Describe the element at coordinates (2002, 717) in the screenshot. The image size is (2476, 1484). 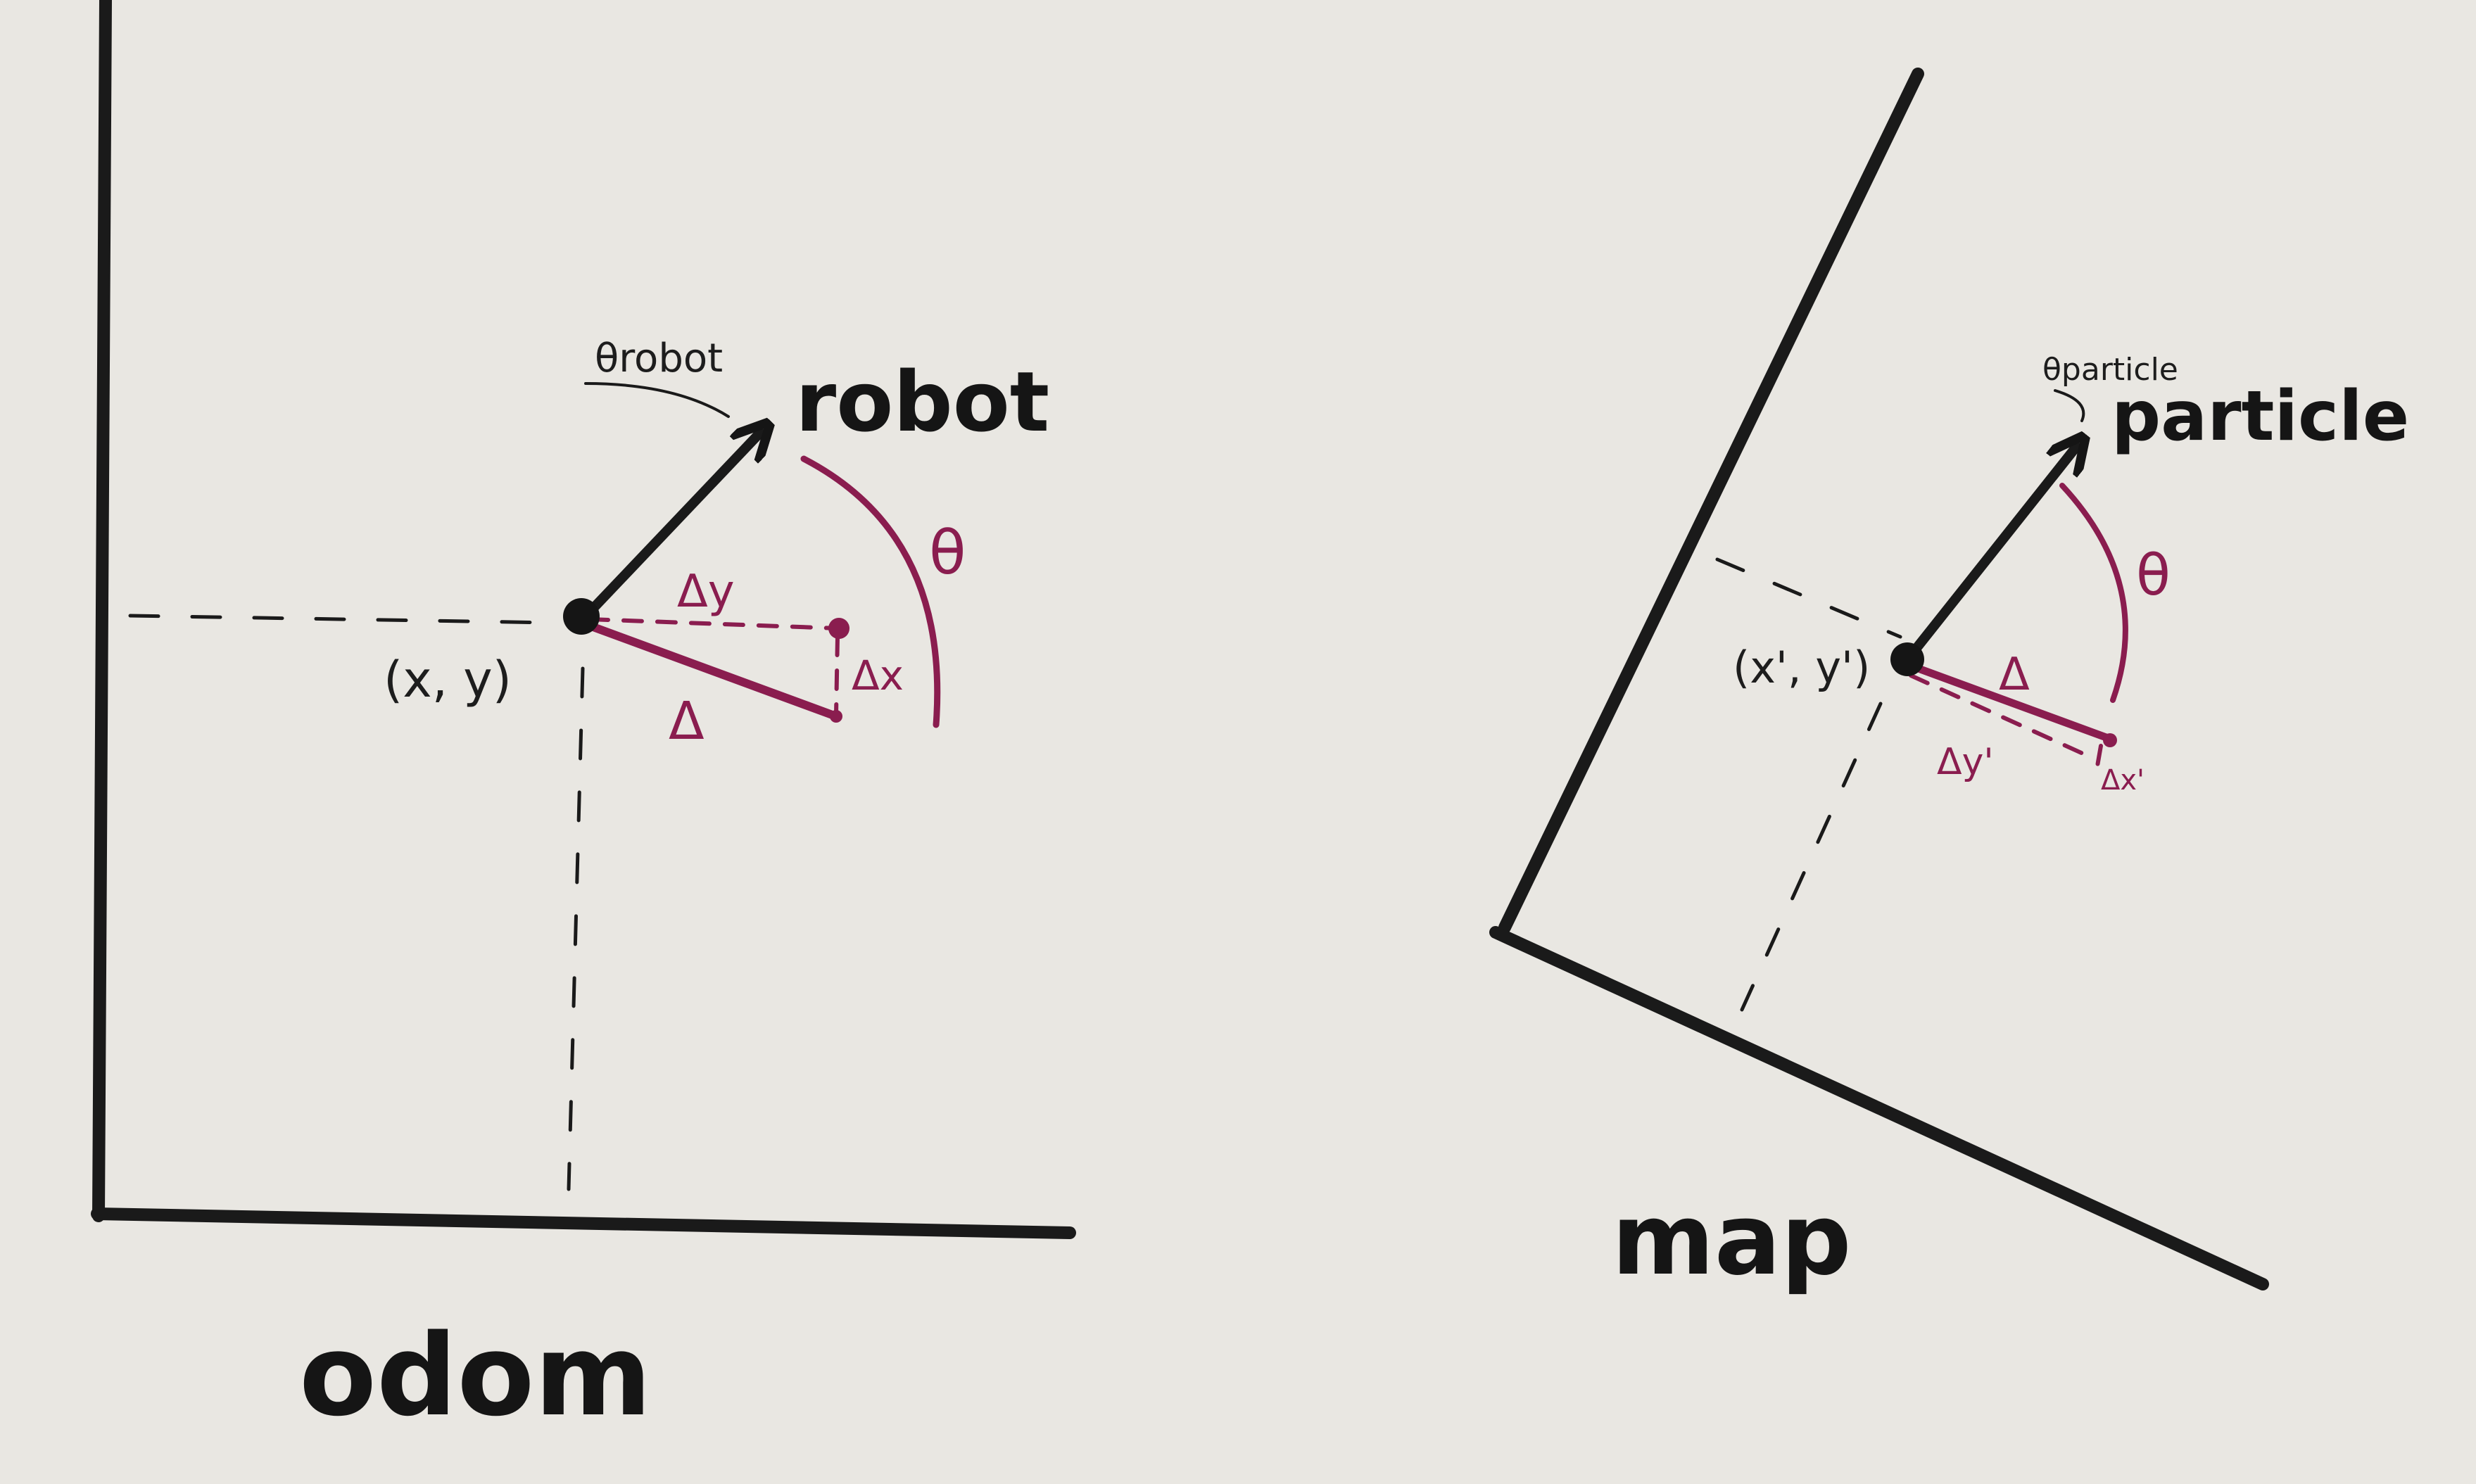
I see `map-delta-y-line` at that location.